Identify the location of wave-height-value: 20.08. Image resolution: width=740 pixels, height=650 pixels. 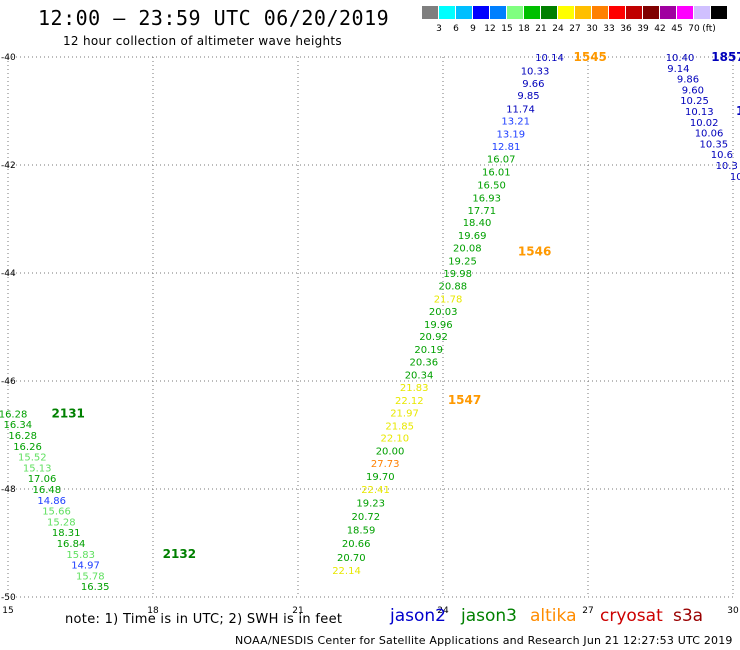
(467, 249).